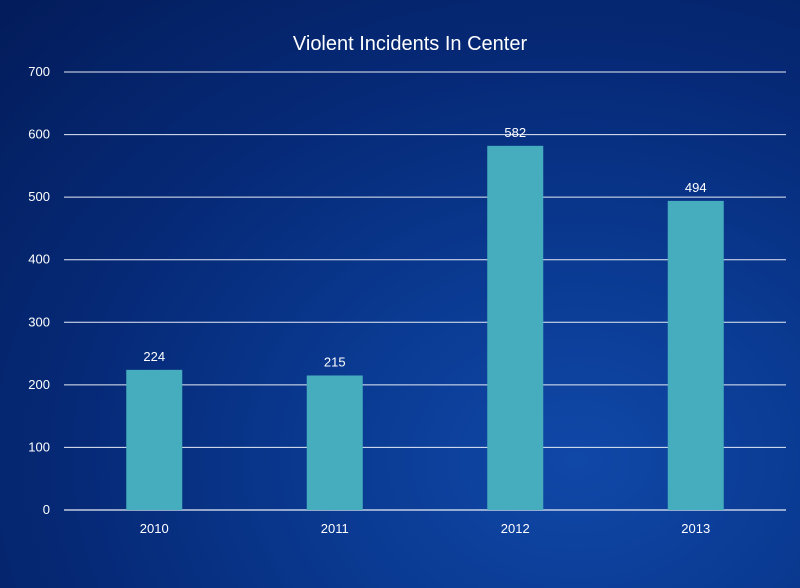 The width and height of the screenshot is (800, 588). Describe the element at coordinates (335, 528) in the screenshot. I see `x-tick-label: 2011` at that location.